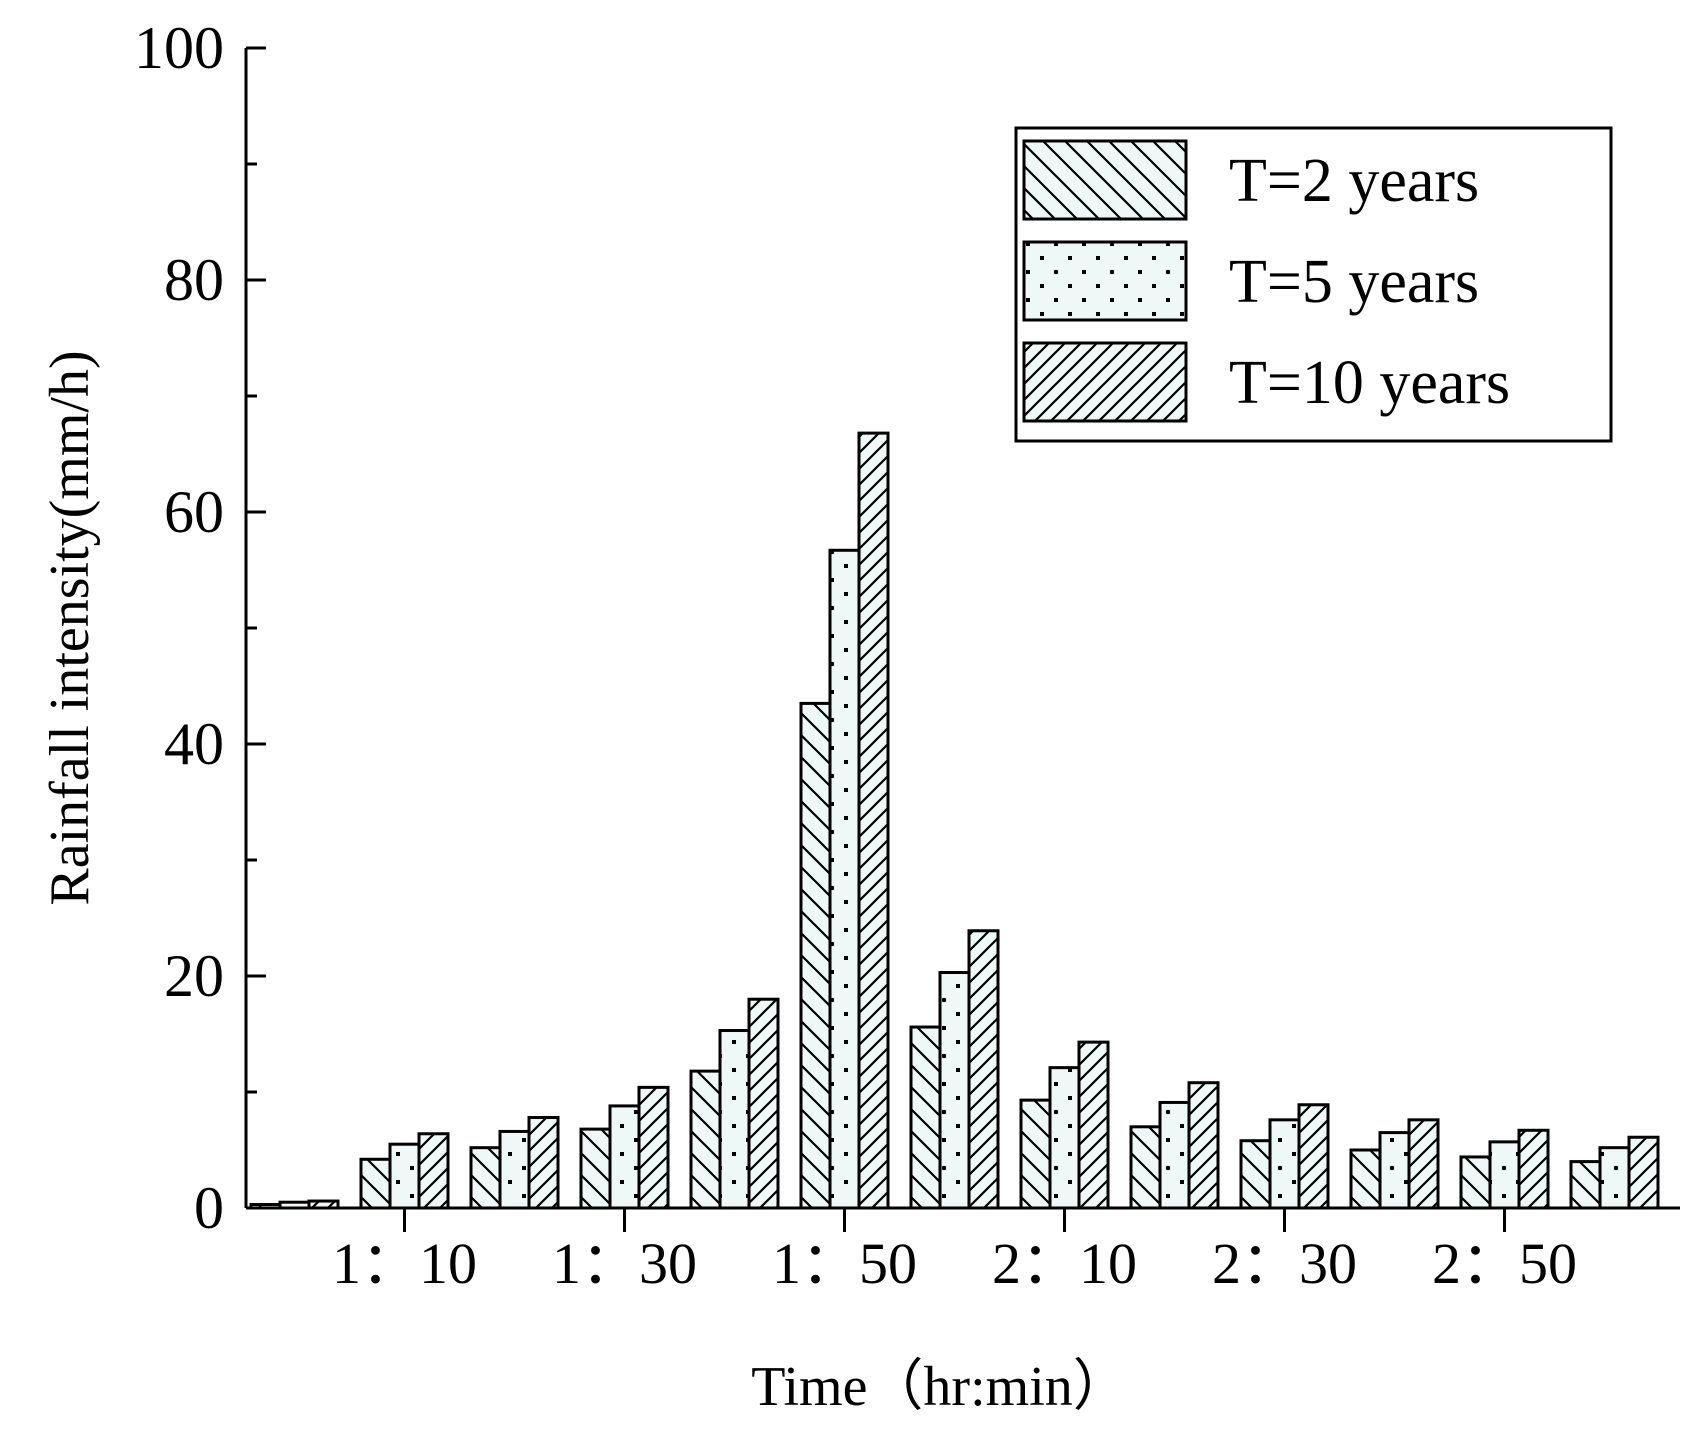 This screenshot has height=1430, width=1695. What do you see at coordinates (209, 1208) in the screenshot?
I see `y-tick-label-0: 0` at bounding box center [209, 1208].